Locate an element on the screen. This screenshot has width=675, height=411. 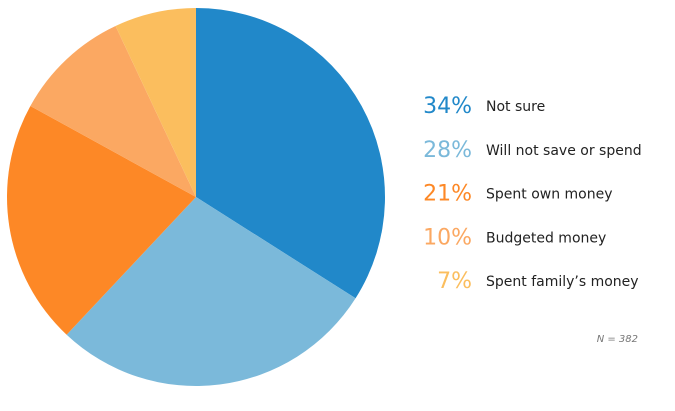
legend-value: 7% is located at coordinates (454, 281).